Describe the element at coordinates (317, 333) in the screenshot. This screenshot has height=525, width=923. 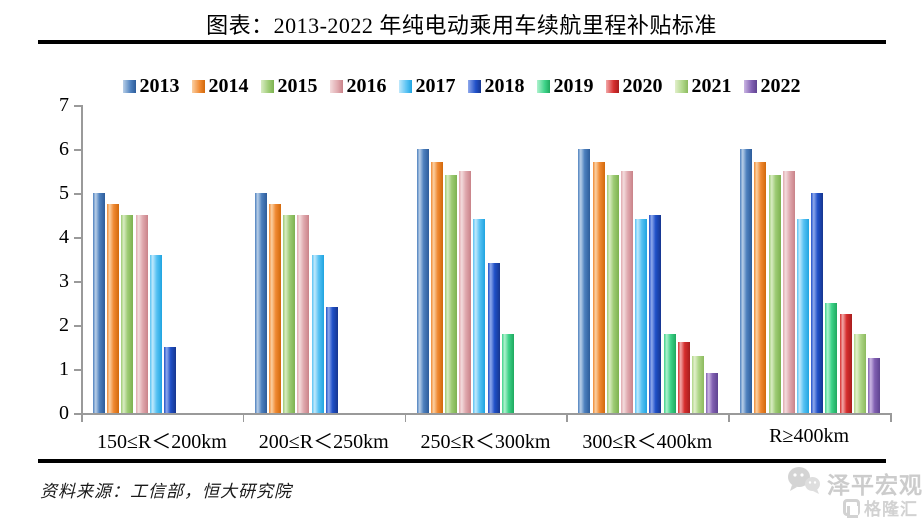
I see `bar-2017-200≤R＜250km` at that location.